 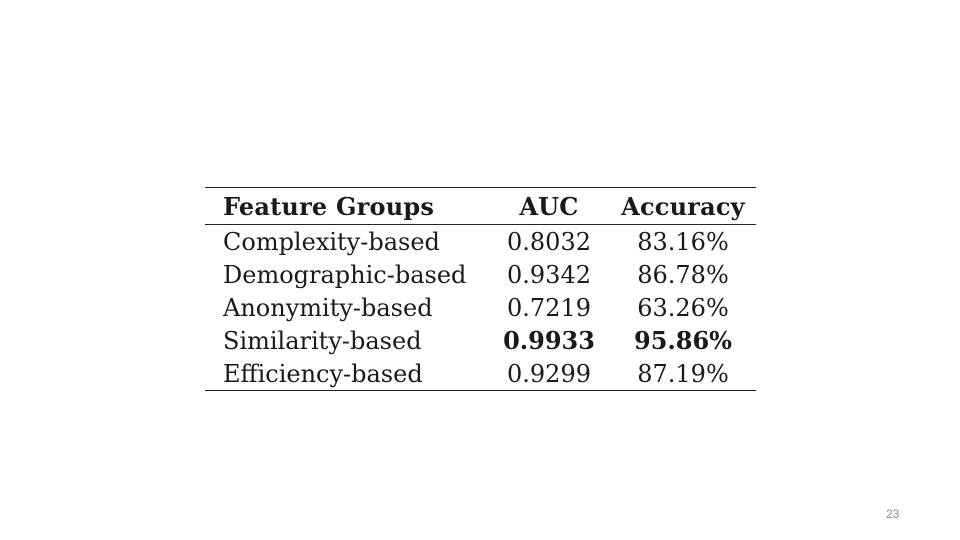 I want to click on feature-group-cell: Anonymity-based, so click(x=328, y=307).